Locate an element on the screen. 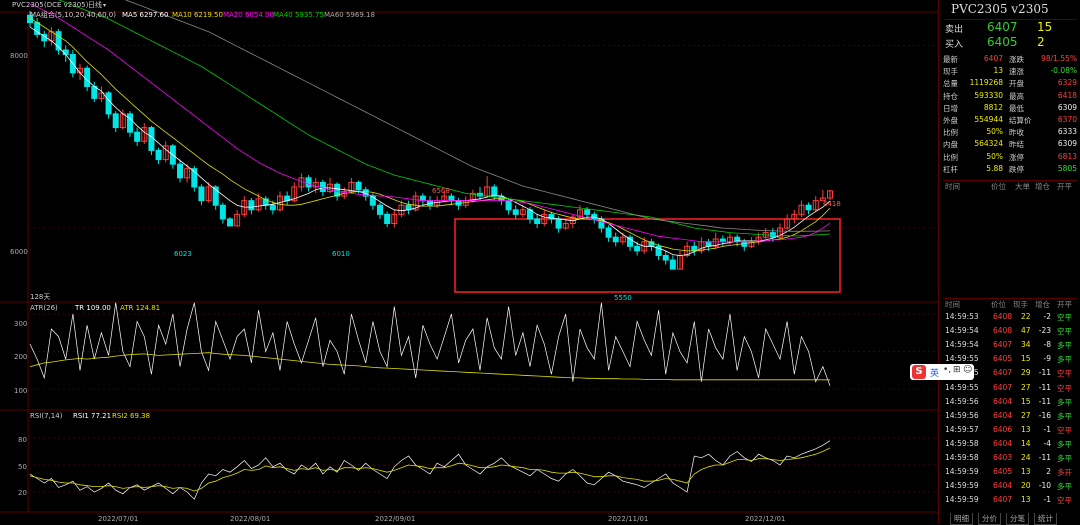 The width and height of the screenshot is (1080, 525). tick-volume: 15 is located at coordinates (1026, 359).